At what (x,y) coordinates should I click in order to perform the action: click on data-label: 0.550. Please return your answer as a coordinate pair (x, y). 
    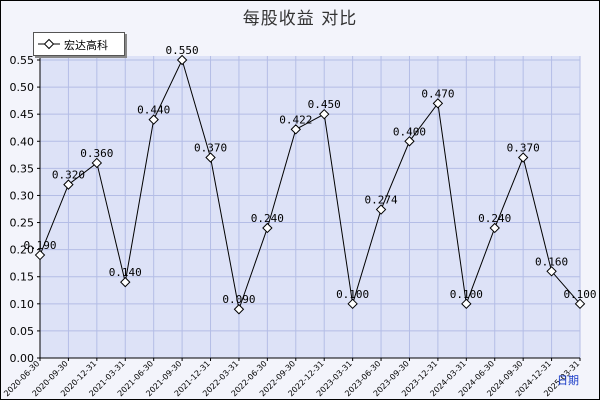
    Looking at the image, I should click on (182, 50).